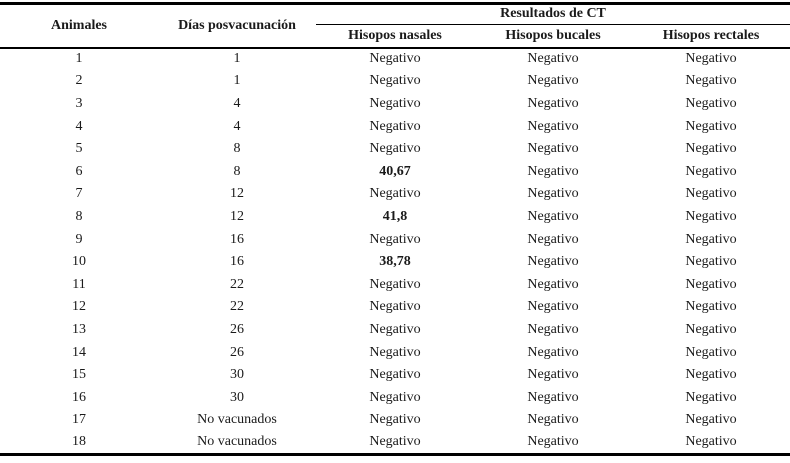  Describe the element at coordinates (79, 216) in the screenshot. I see `animal-id-cell: 8` at that location.